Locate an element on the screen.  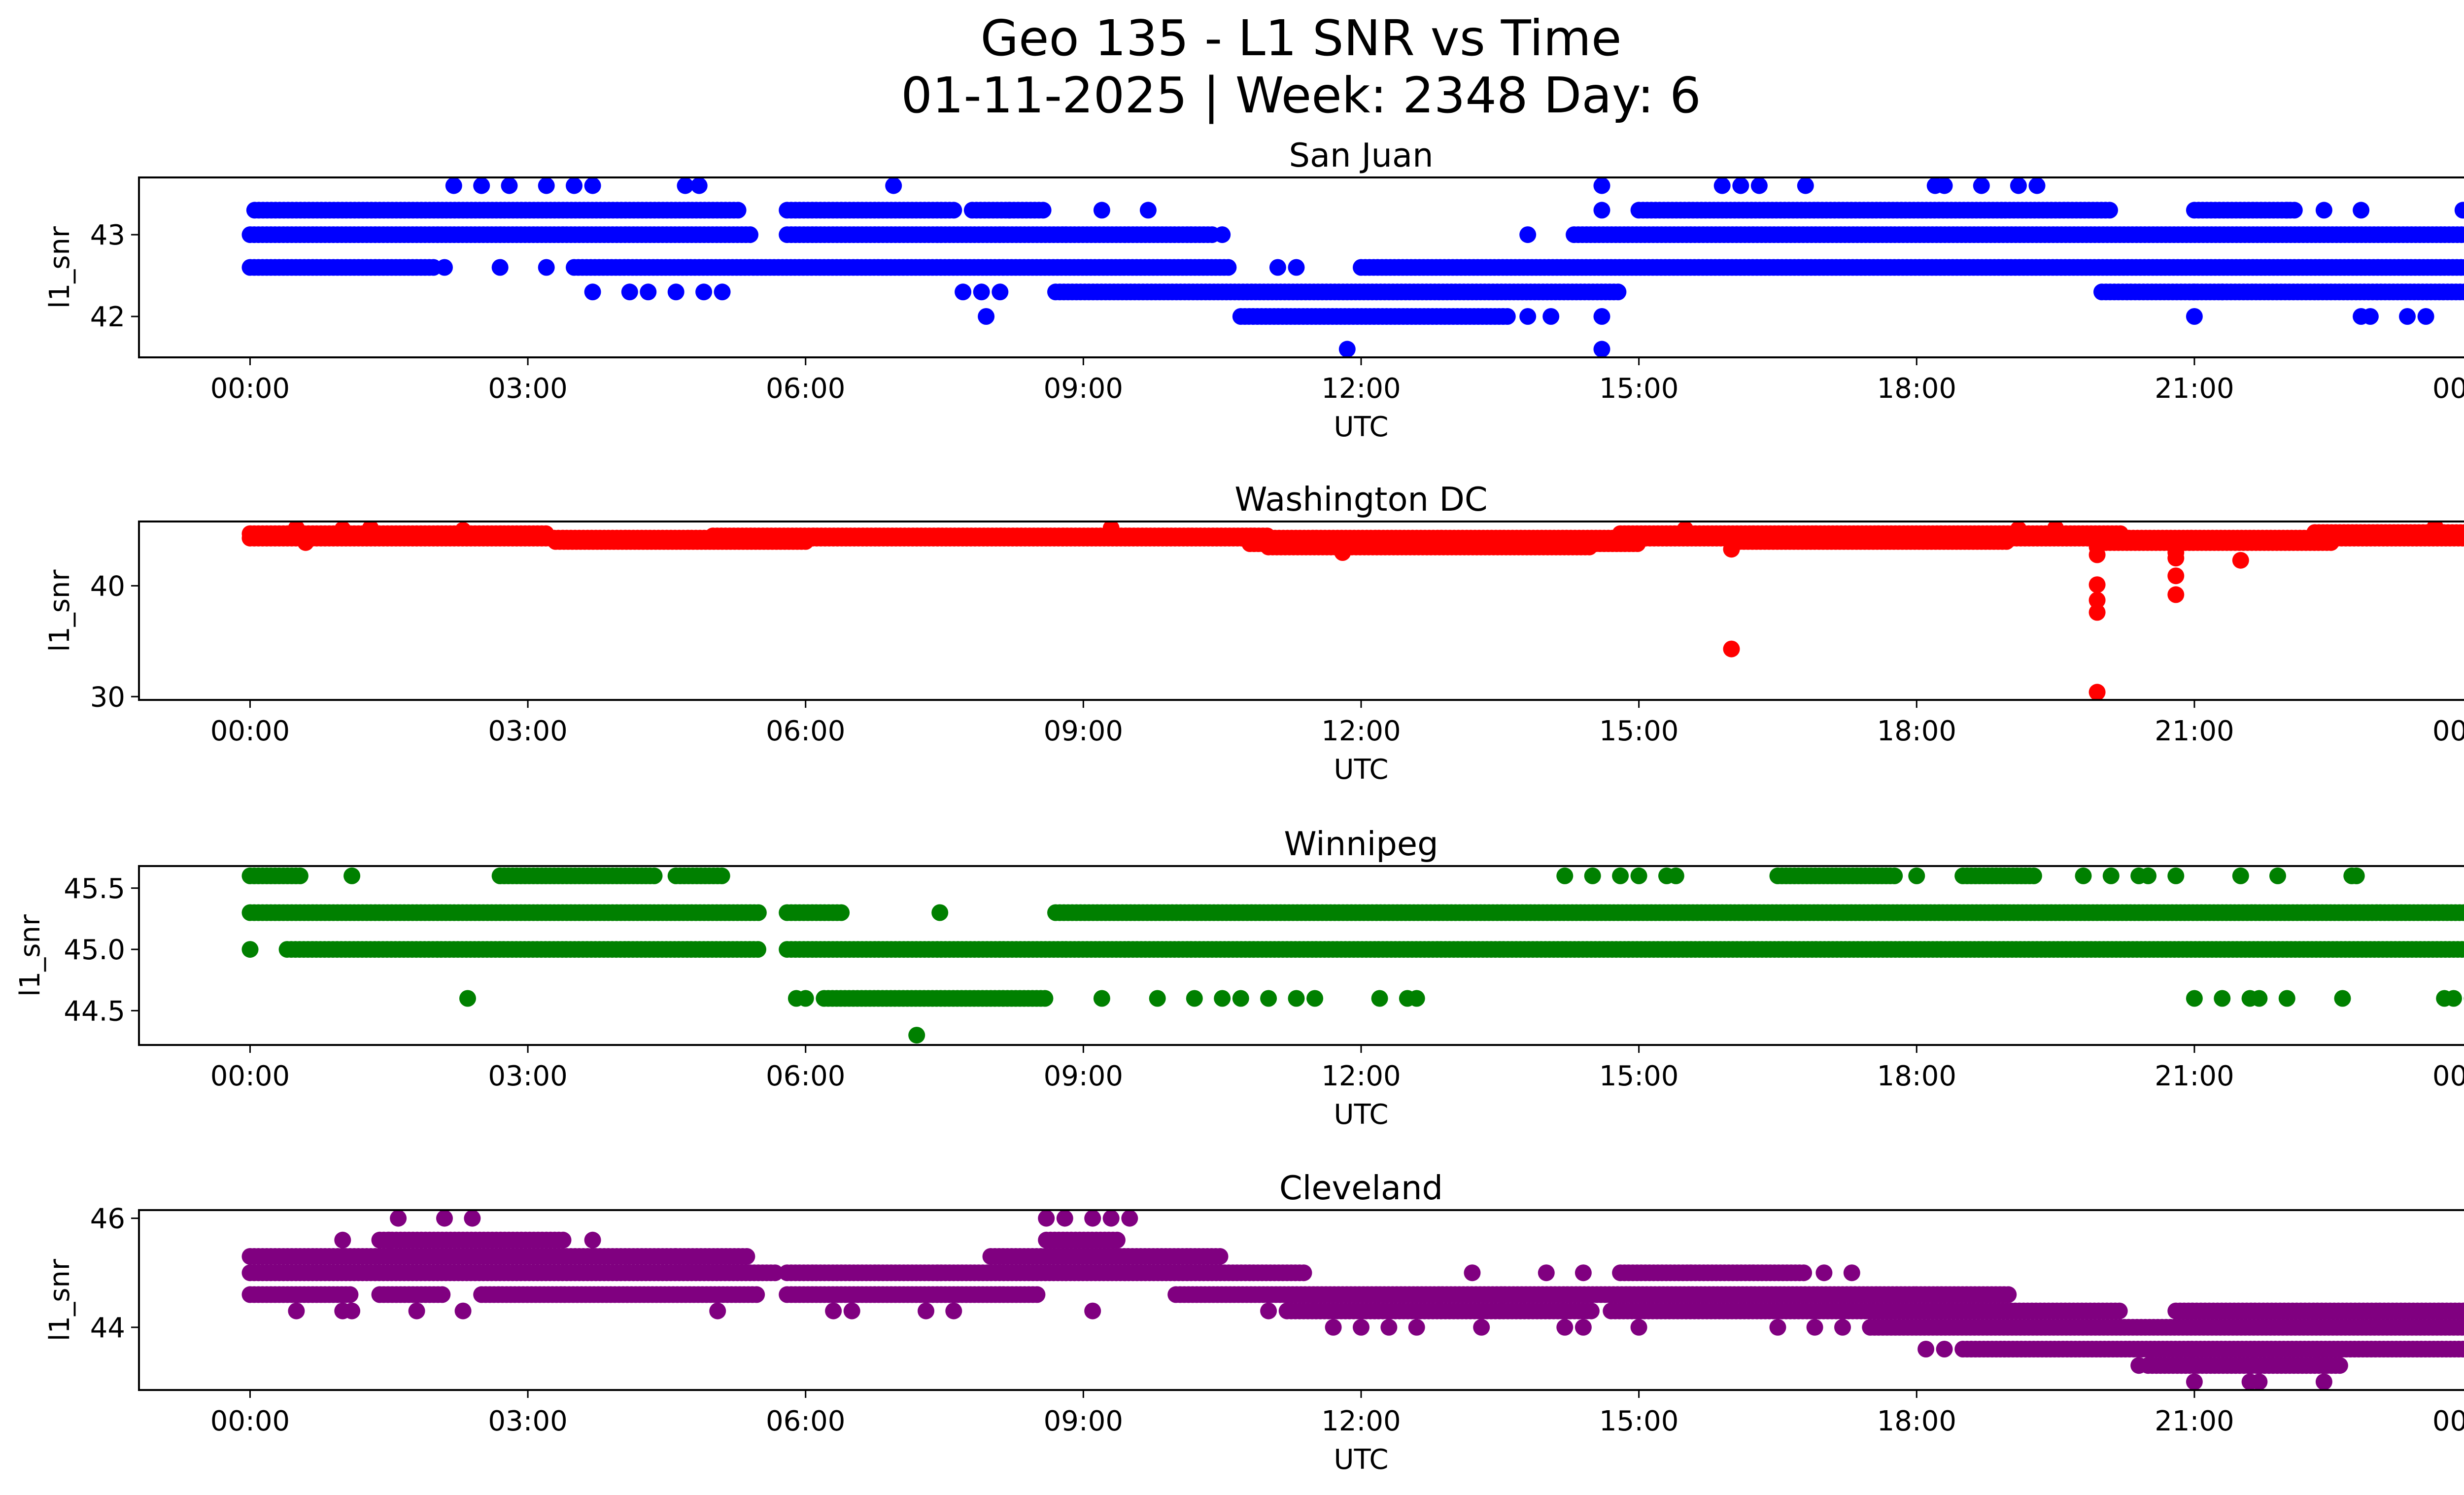
subplot-title: Washington DC is located at coordinates (1360, 499).